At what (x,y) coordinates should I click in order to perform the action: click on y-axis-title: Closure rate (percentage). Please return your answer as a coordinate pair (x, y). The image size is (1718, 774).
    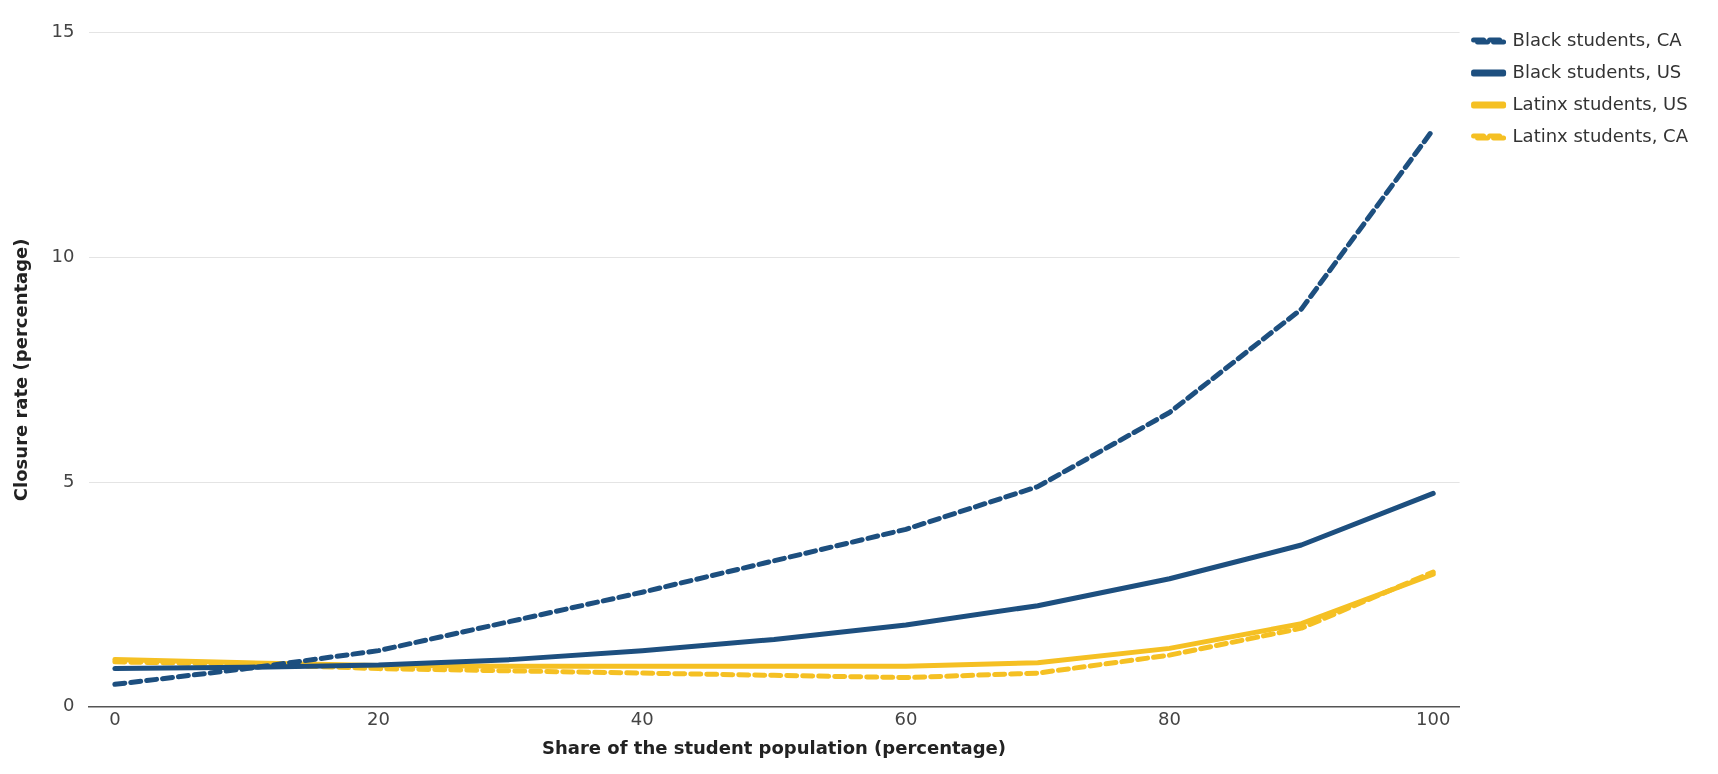
    Looking at the image, I should click on (21, 370).